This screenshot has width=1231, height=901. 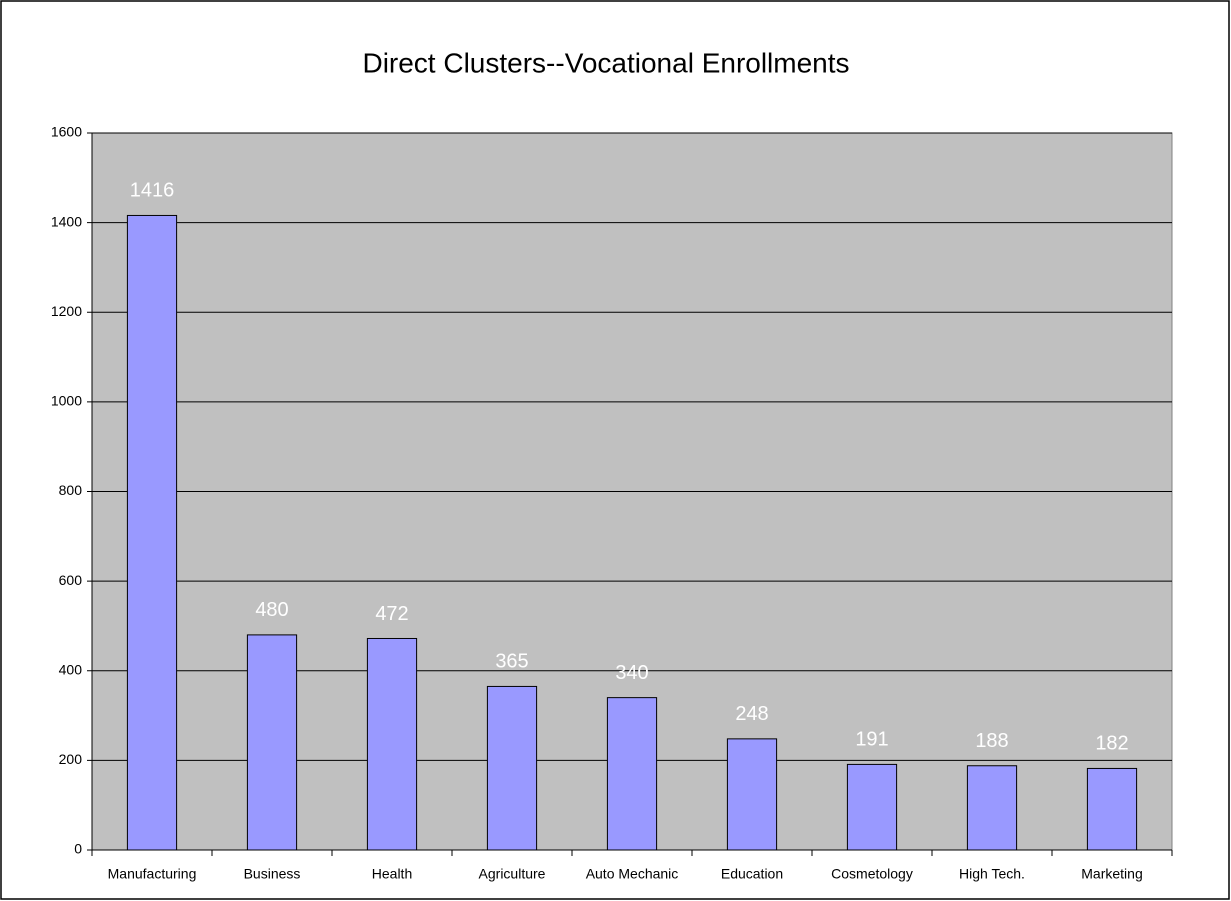 What do you see at coordinates (632, 874) in the screenshot?
I see `x-tick-label: Auto Mechanic` at bounding box center [632, 874].